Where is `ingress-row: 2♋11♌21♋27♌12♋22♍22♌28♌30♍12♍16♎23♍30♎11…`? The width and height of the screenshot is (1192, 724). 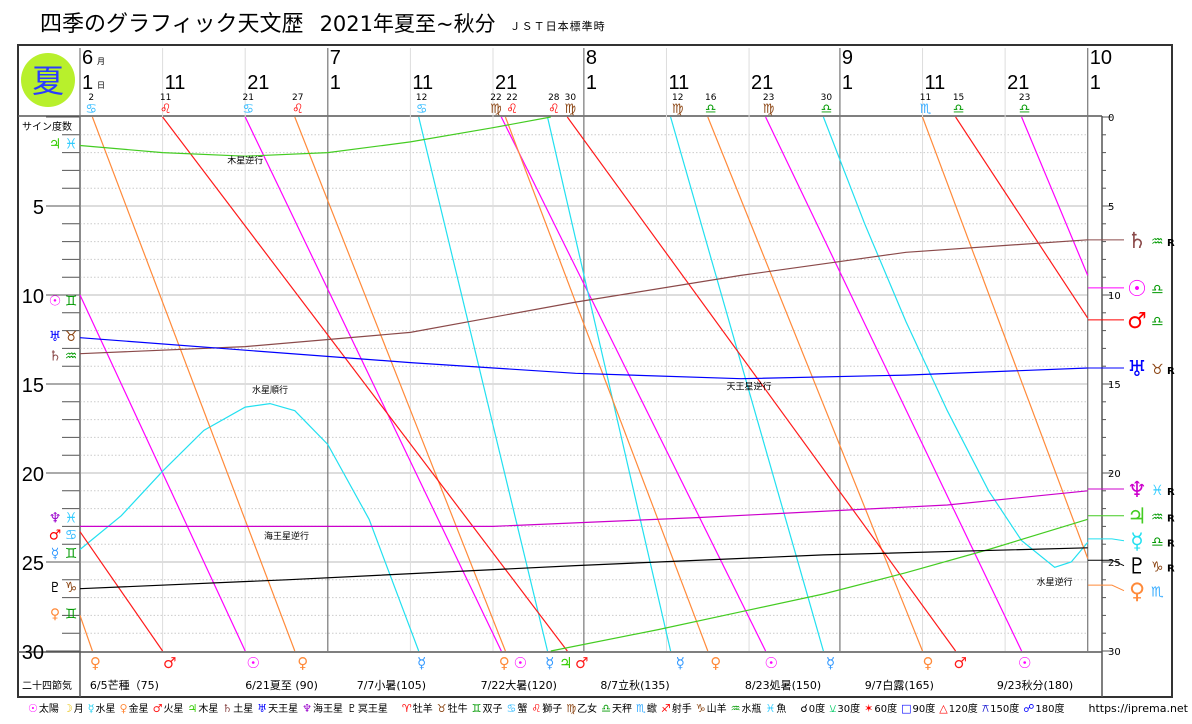
ingress-row: 2♋11♌21♋27♌12♋22♍22♌28♌30♍12♍16♎23♍30♎11… is located at coordinates (557, 105).